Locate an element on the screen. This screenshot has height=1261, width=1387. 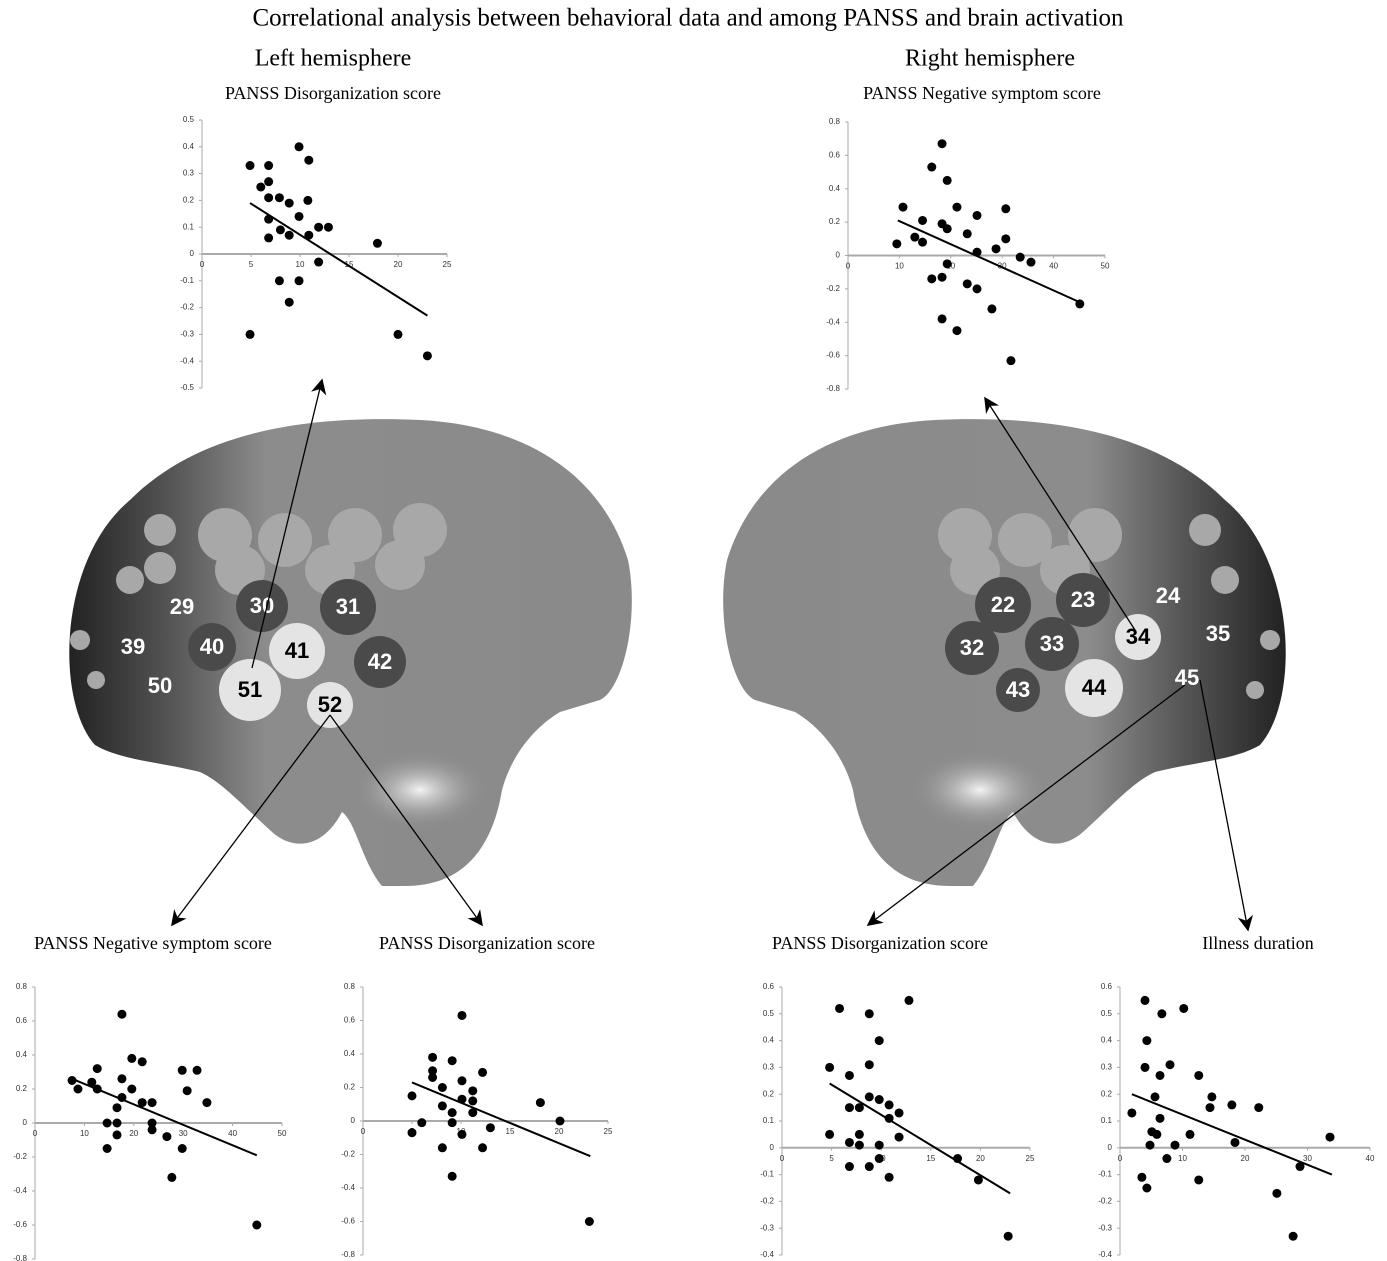
channel-label: 43 is located at coordinates (1018, 689).